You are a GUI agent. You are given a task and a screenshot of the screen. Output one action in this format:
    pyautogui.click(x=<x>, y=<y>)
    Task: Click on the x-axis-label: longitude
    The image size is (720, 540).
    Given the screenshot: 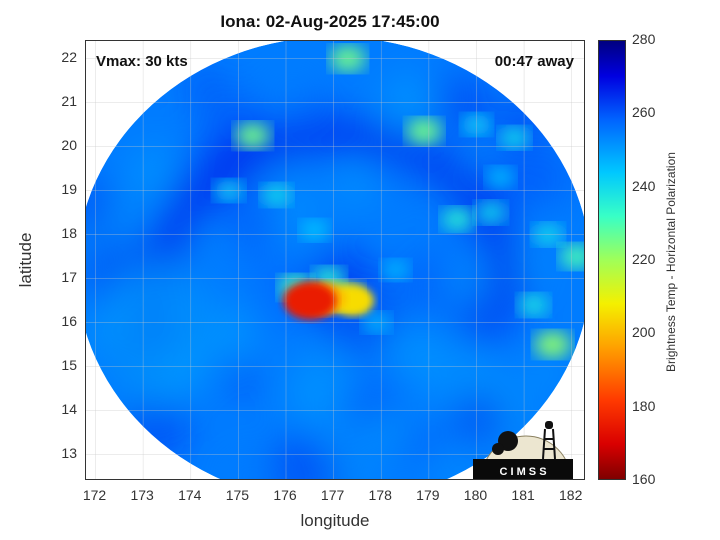 What is the action you would take?
    pyautogui.click(x=335, y=520)
    